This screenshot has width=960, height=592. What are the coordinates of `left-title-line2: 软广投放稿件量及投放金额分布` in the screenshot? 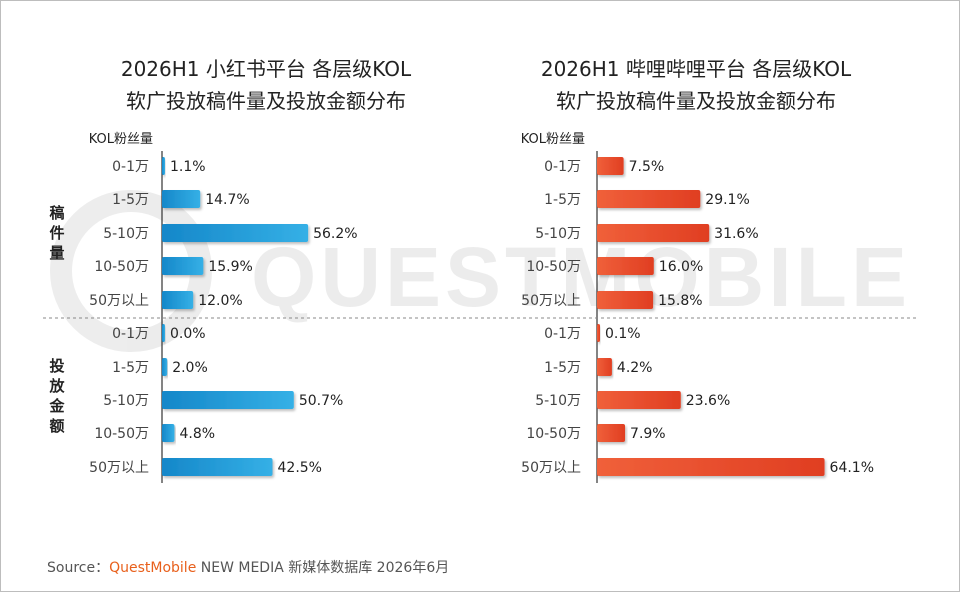 It's located at (266, 101).